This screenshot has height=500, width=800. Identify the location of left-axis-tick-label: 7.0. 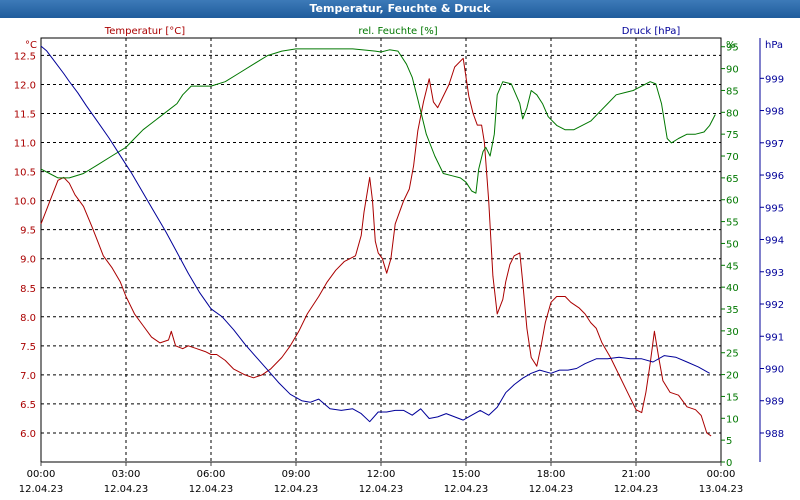
(28, 376).